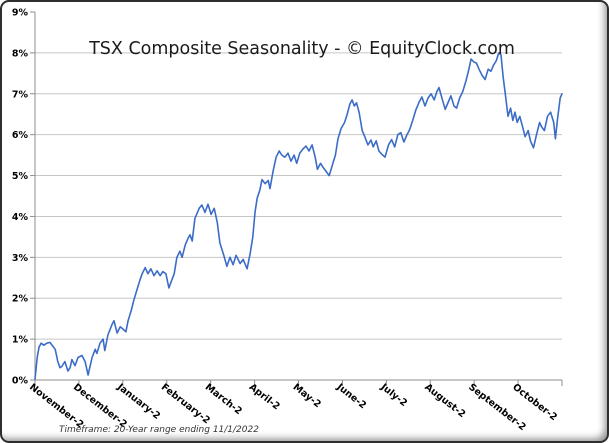 The image size is (609, 443). Describe the element at coordinates (20, 94) in the screenshot. I see `y-axis-tick-label: 7%` at that location.